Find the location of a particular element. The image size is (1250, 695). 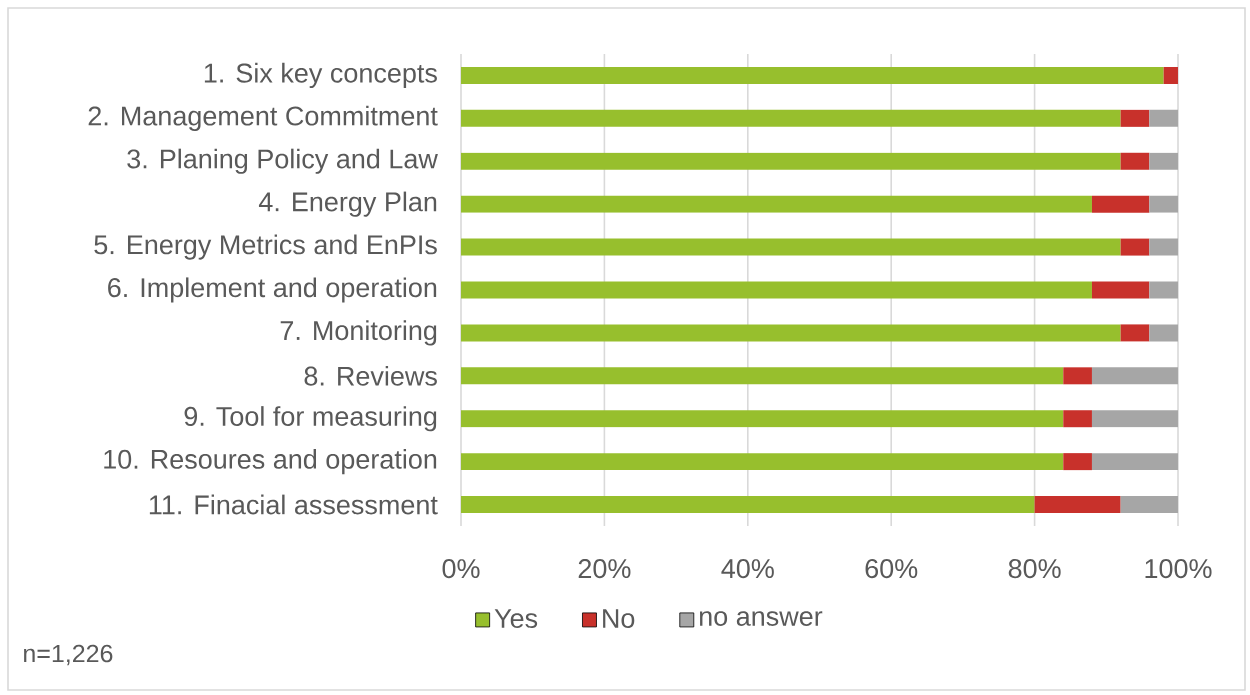

x-tick-label: 60% is located at coordinates (891, 569).